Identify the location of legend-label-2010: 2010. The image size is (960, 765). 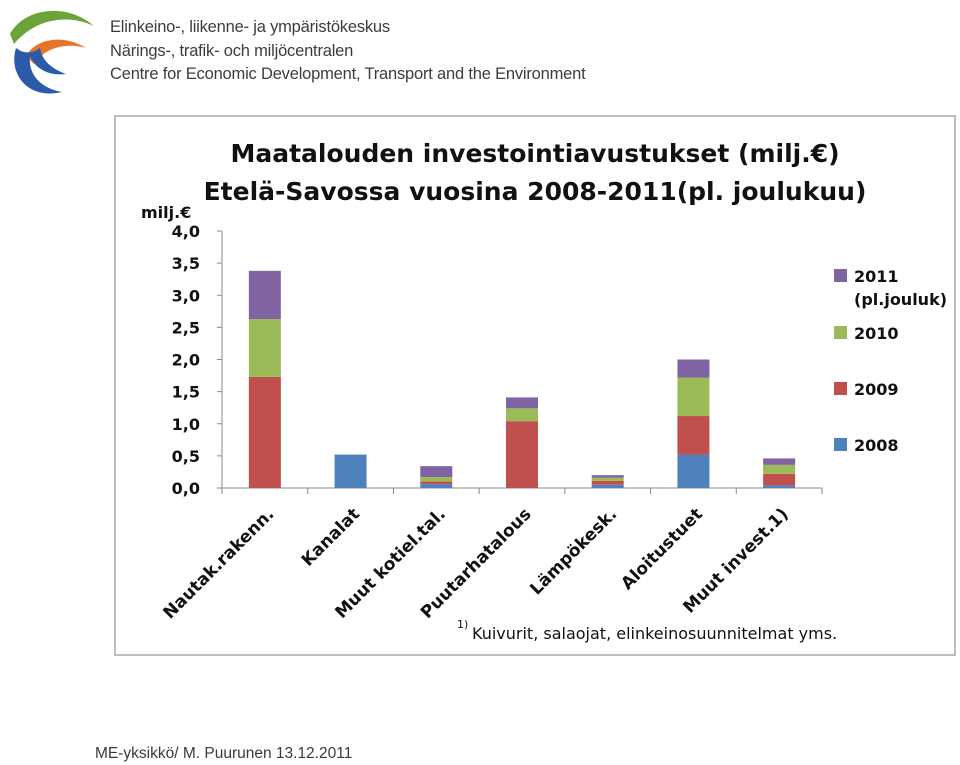
(876, 333).